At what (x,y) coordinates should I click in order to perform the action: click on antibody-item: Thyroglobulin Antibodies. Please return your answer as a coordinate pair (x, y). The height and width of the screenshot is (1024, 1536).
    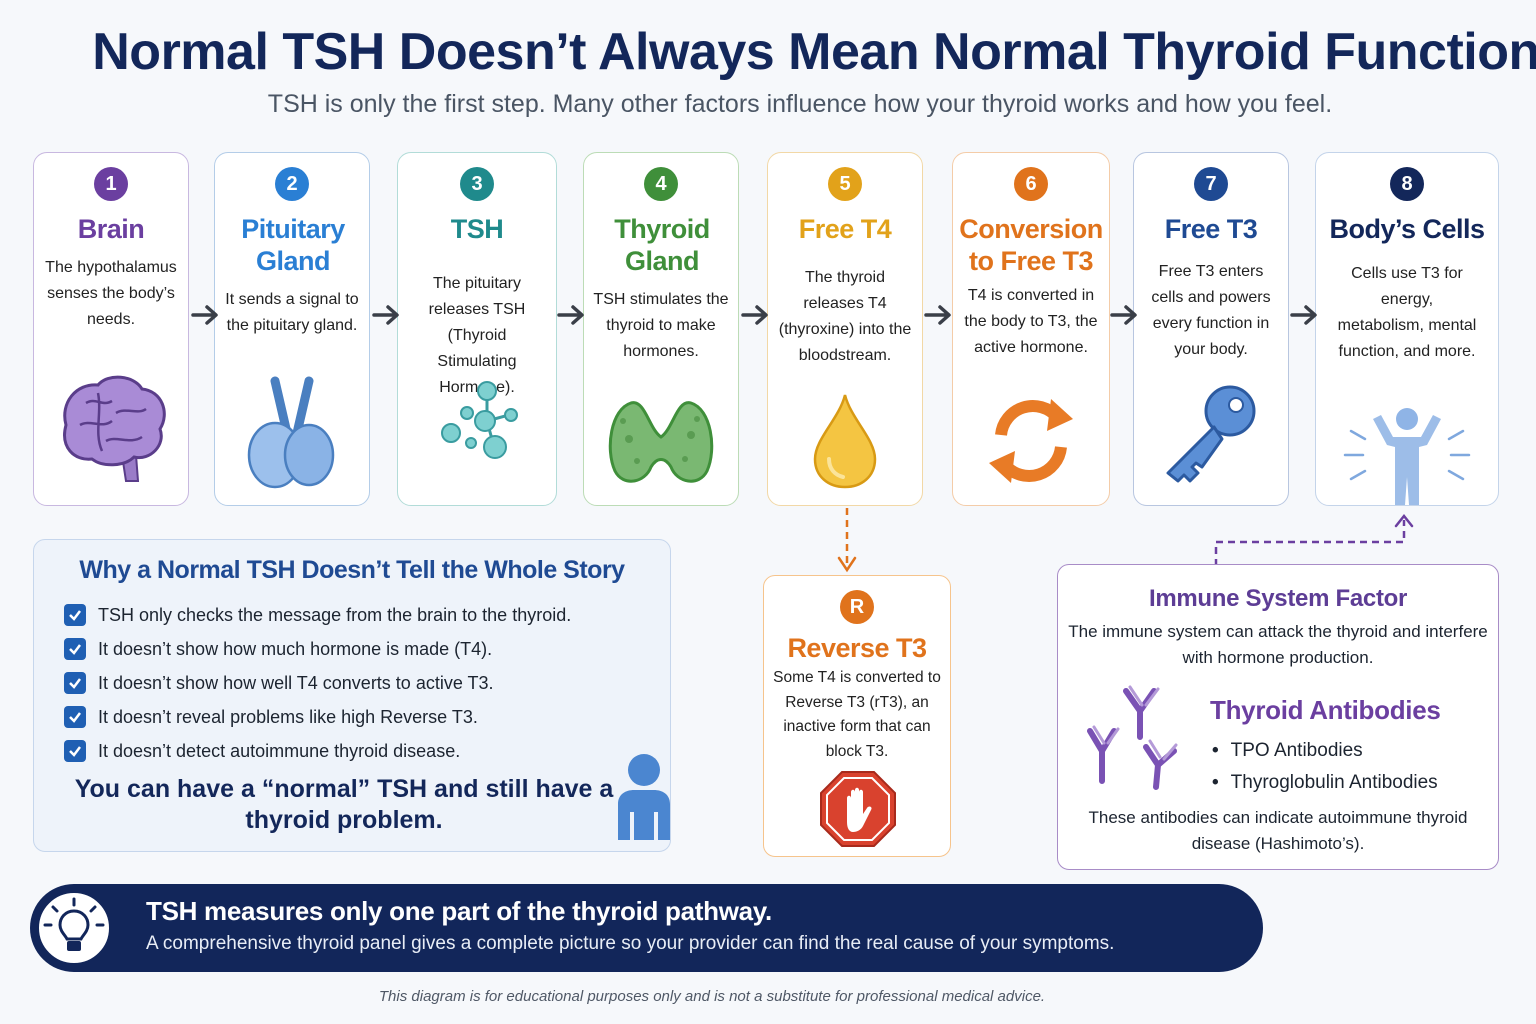
    Looking at the image, I should click on (1324, 783).